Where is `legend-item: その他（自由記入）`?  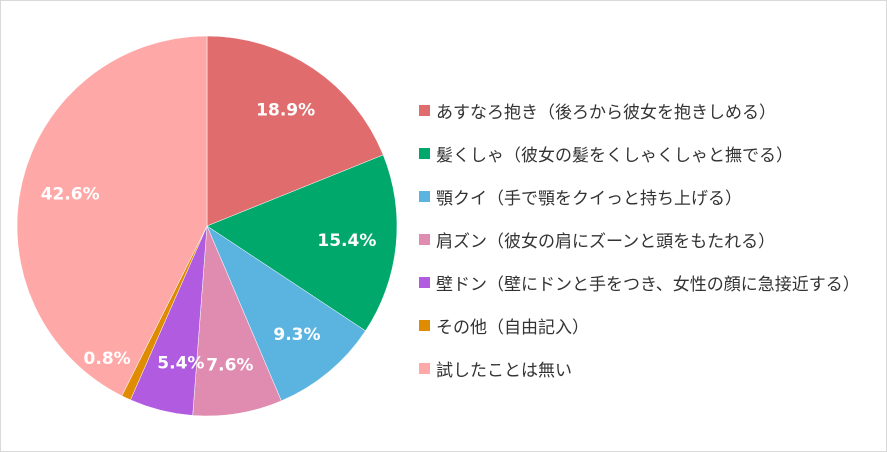
legend-item: その他（自由記入） is located at coordinates (639, 325).